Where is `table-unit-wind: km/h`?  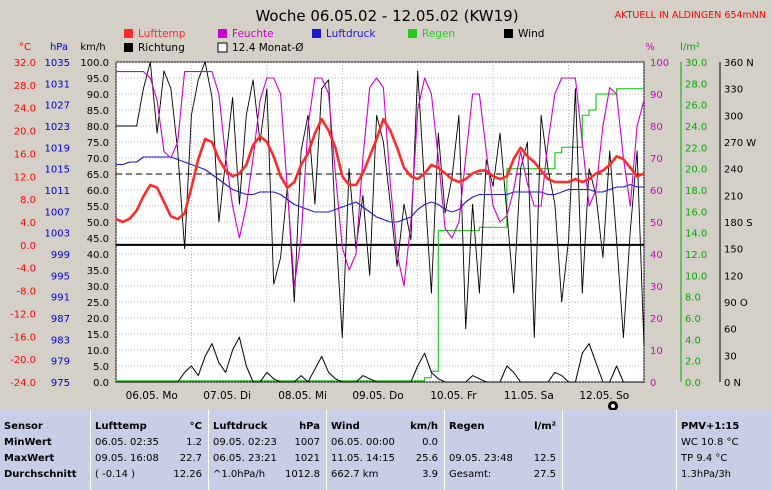 table-unit-wind: km/h is located at coordinates (424, 426).